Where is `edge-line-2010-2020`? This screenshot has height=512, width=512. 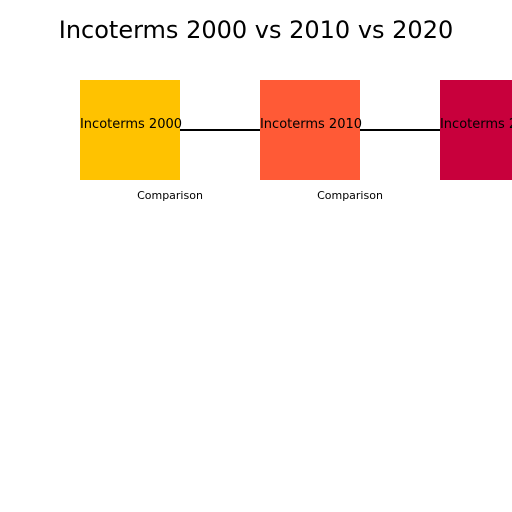 edge-line-2010-2020 is located at coordinates (400, 130).